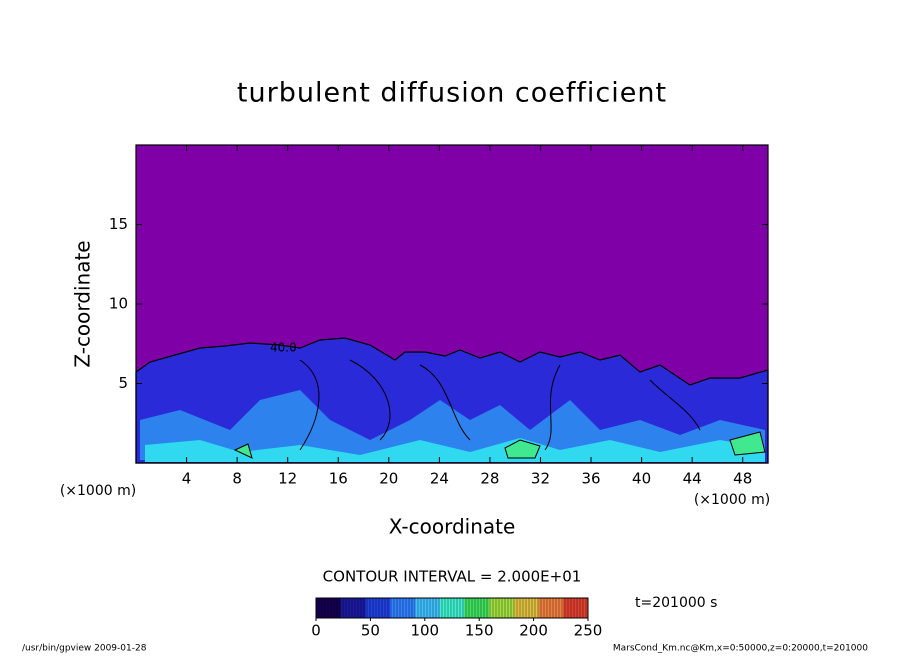 The image size is (904, 658). I want to click on y-tick-label: 15, so click(118, 224).